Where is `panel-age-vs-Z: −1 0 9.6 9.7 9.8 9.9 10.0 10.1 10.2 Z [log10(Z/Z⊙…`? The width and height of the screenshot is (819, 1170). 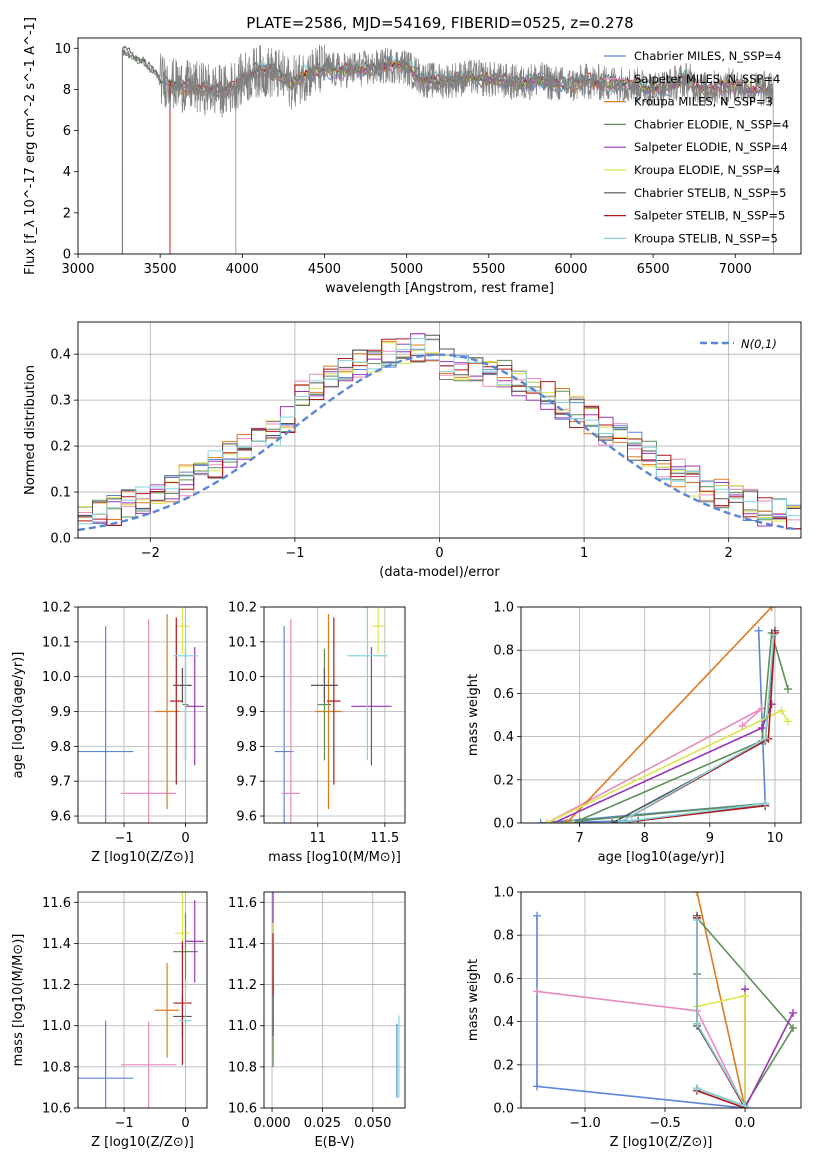
panel-age-vs-Z: −1 0 9.6 9.7 9.8 9.9 10.0 10.1 10.2 Z [log10(Z/Z⊙… is located at coordinates (109, 733).